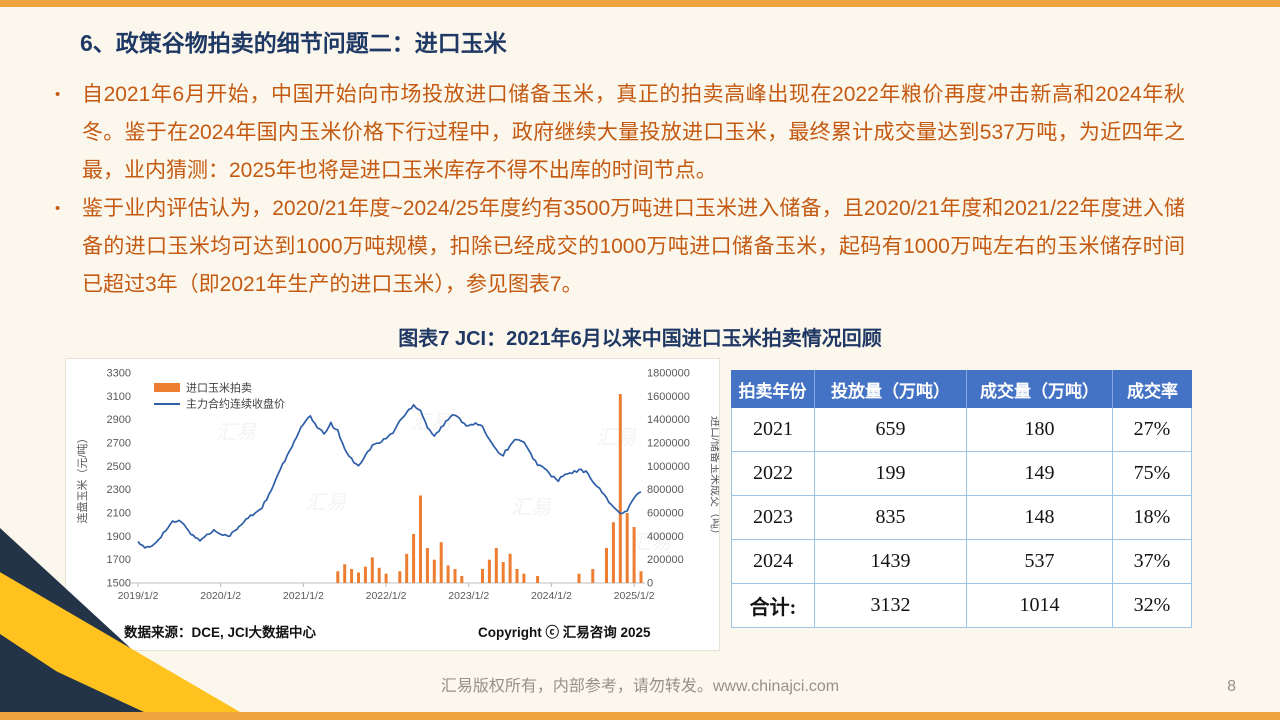 Image resolution: width=1280 pixels, height=720 pixels. I want to click on x-axis-tick-label: 2020/1/2, so click(220, 596).